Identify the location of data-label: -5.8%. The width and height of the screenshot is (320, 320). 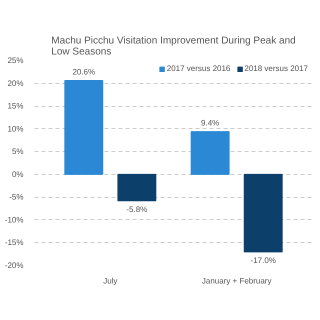
(137, 209).